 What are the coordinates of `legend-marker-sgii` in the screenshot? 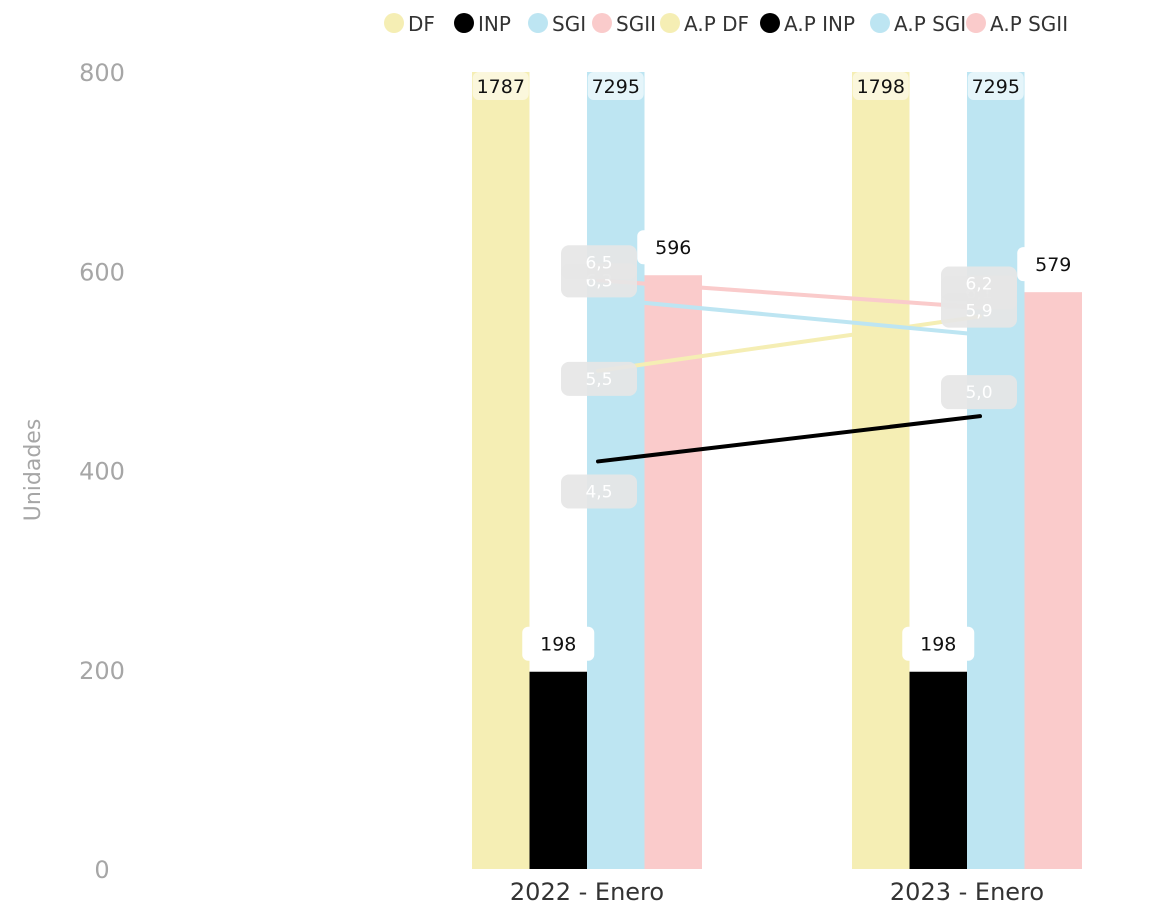 It's located at (602, 23).